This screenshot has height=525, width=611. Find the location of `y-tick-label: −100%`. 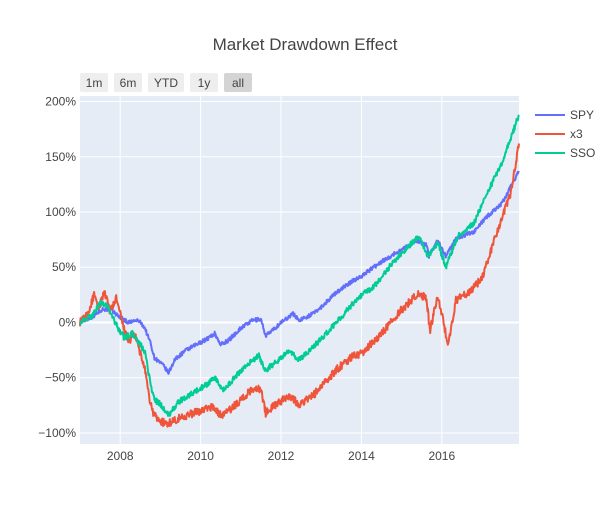

y-tick-label: −100% is located at coordinates (57, 433).